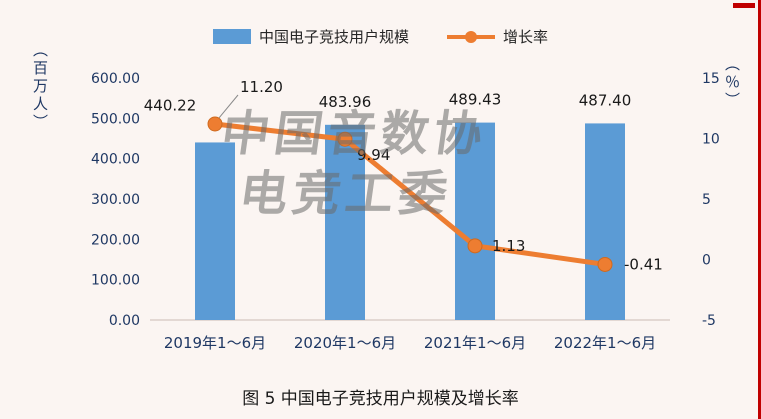 The height and width of the screenshot is (419, 761). Describe the element at coordinates (40, 87) in the screenshot. I see `left-axis-unit: （百万人）` at that location.